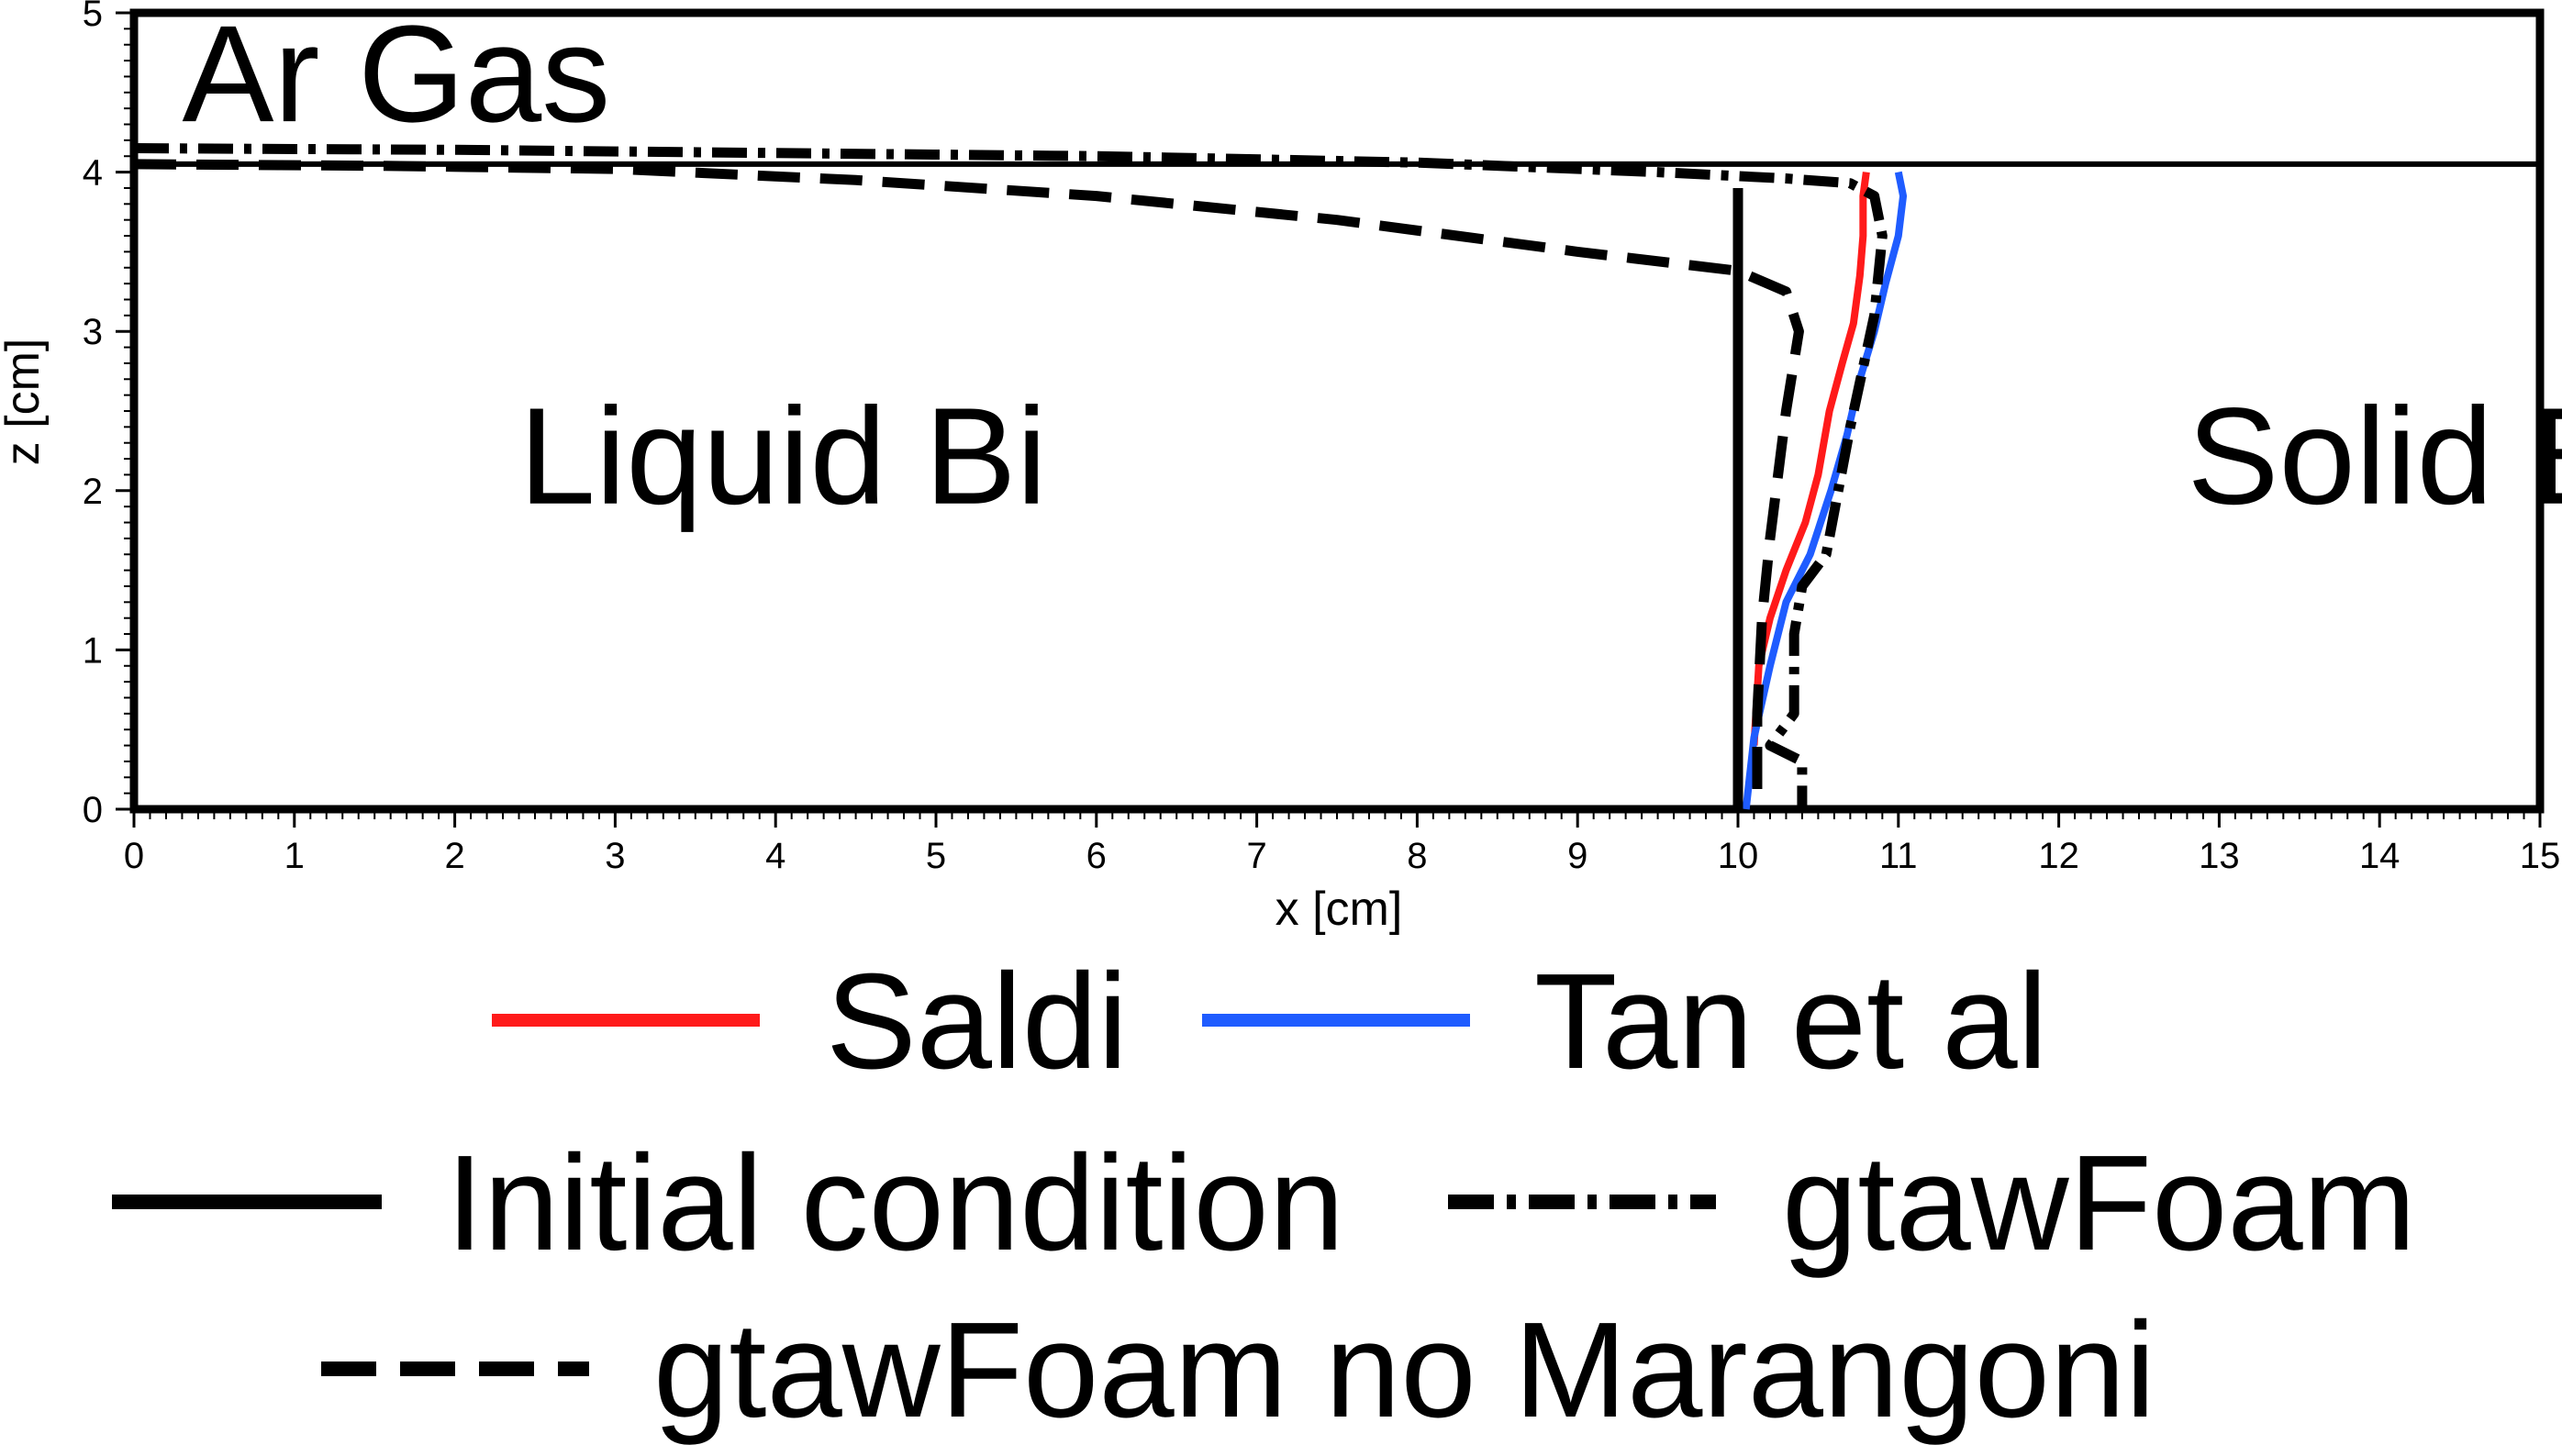 This screenshot has width=2562, height=1456. I want to click on x-tick-label: 15, so click(2540, 856).